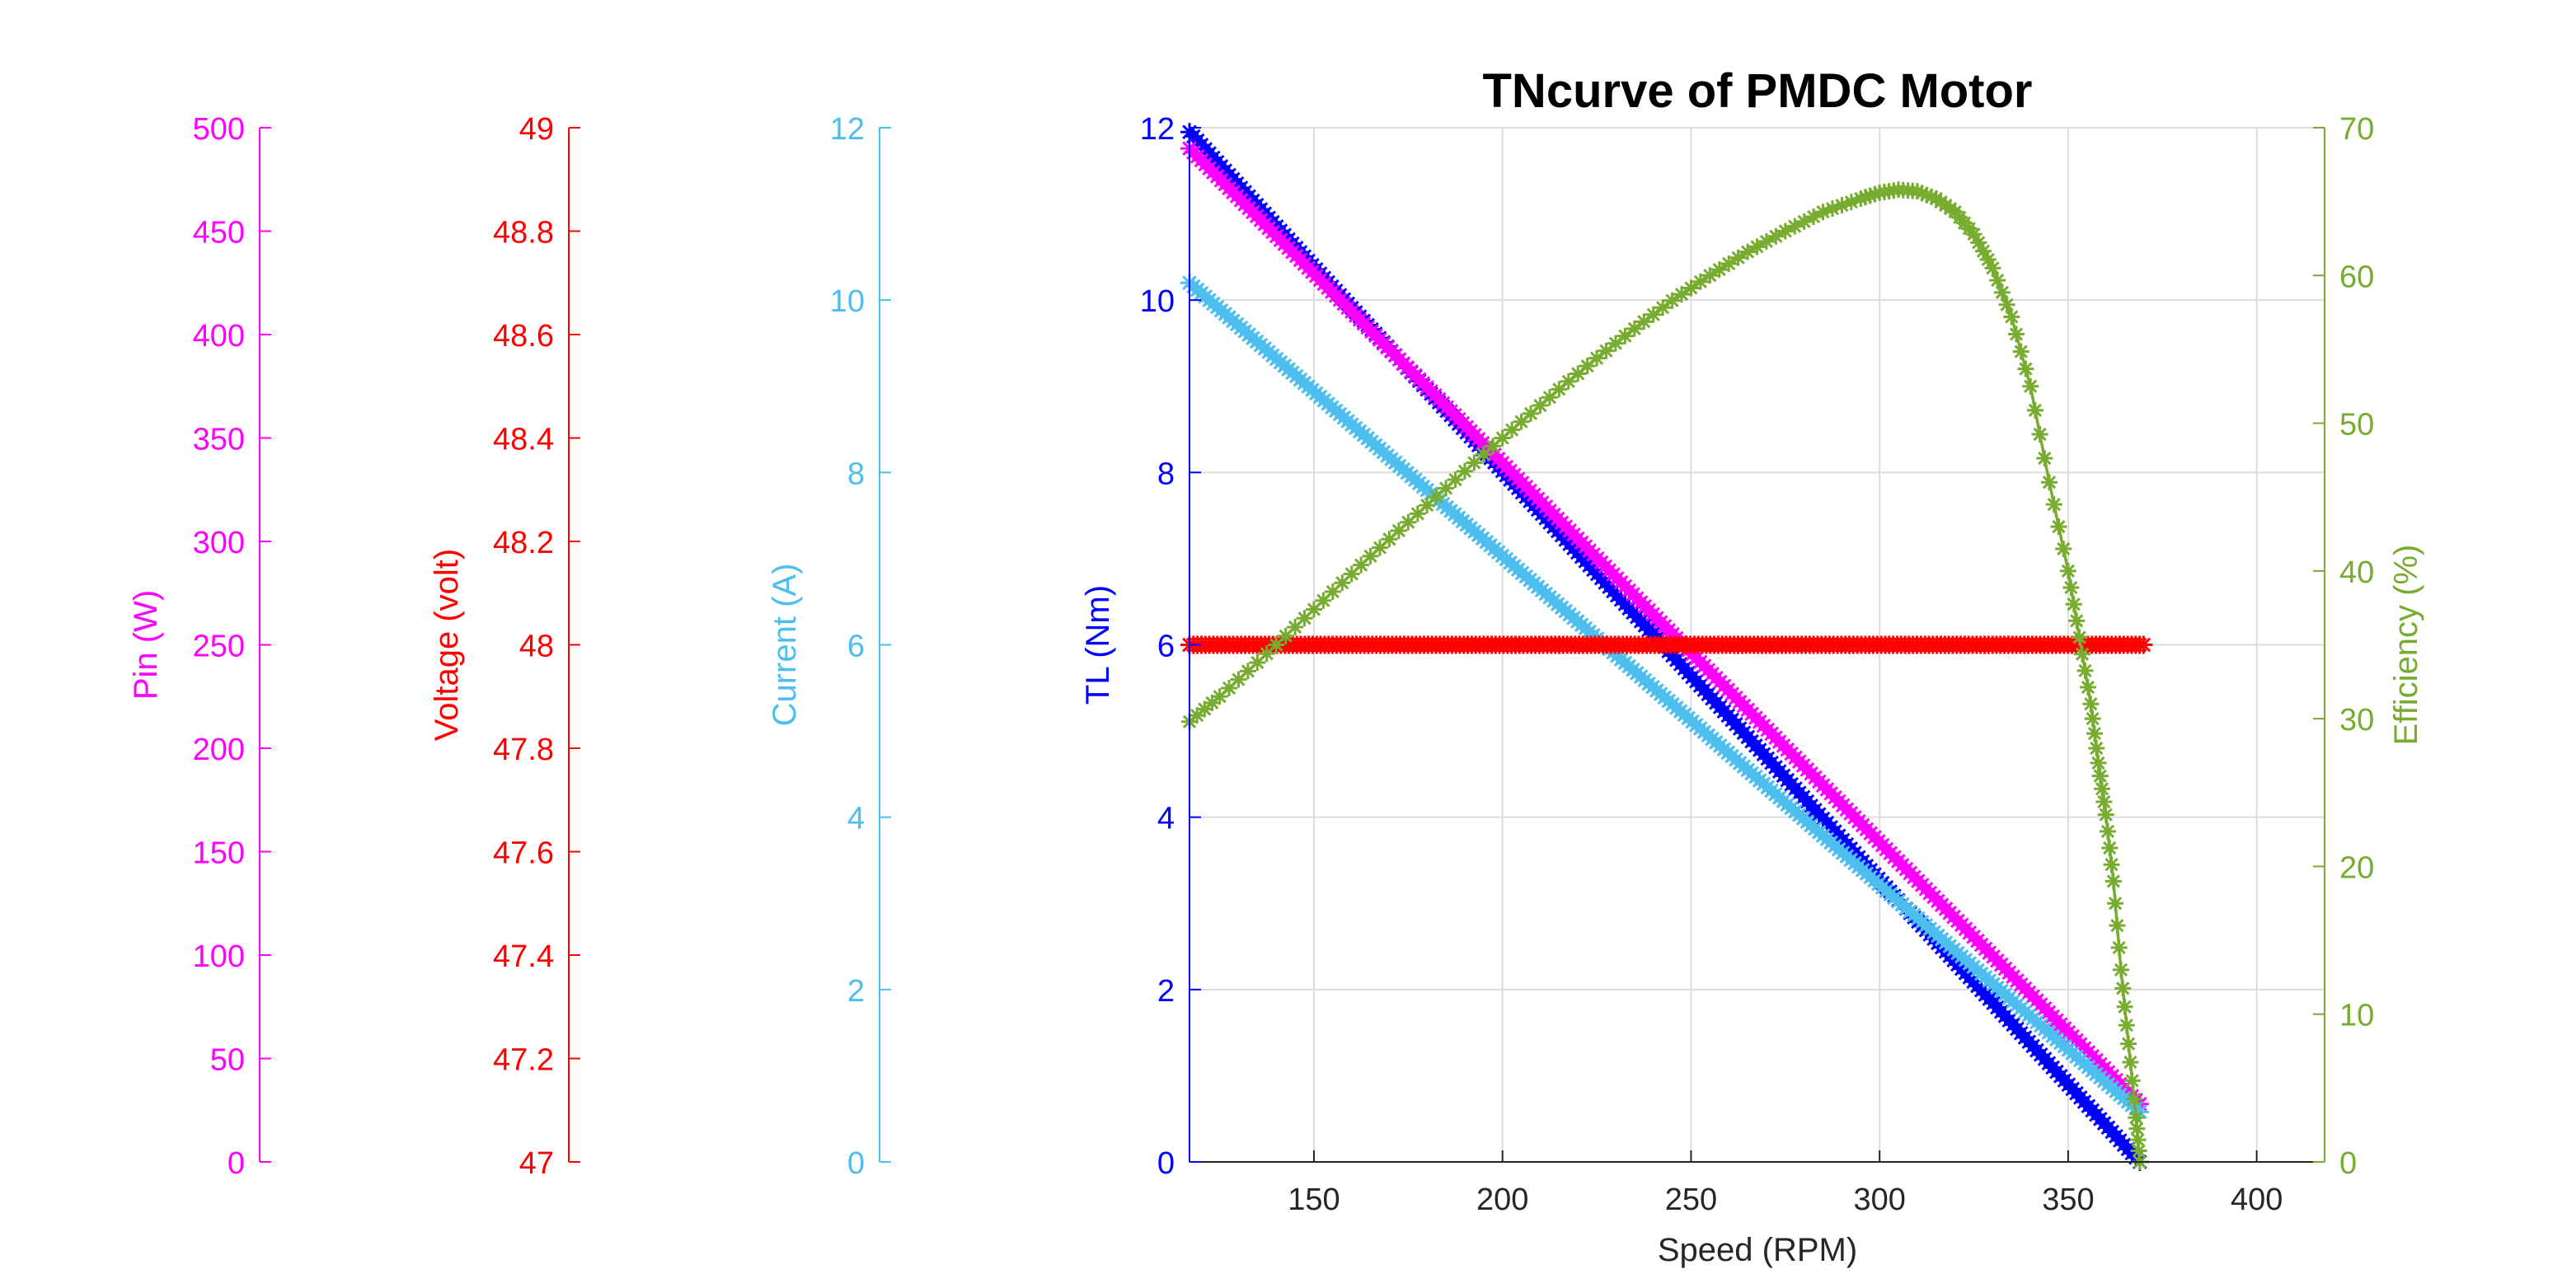 This screenshot has height=1288, width=2576. Describe the element at coordinates (219, 336) in the screenshot. I see `pin-tick-label: 400` at that location.